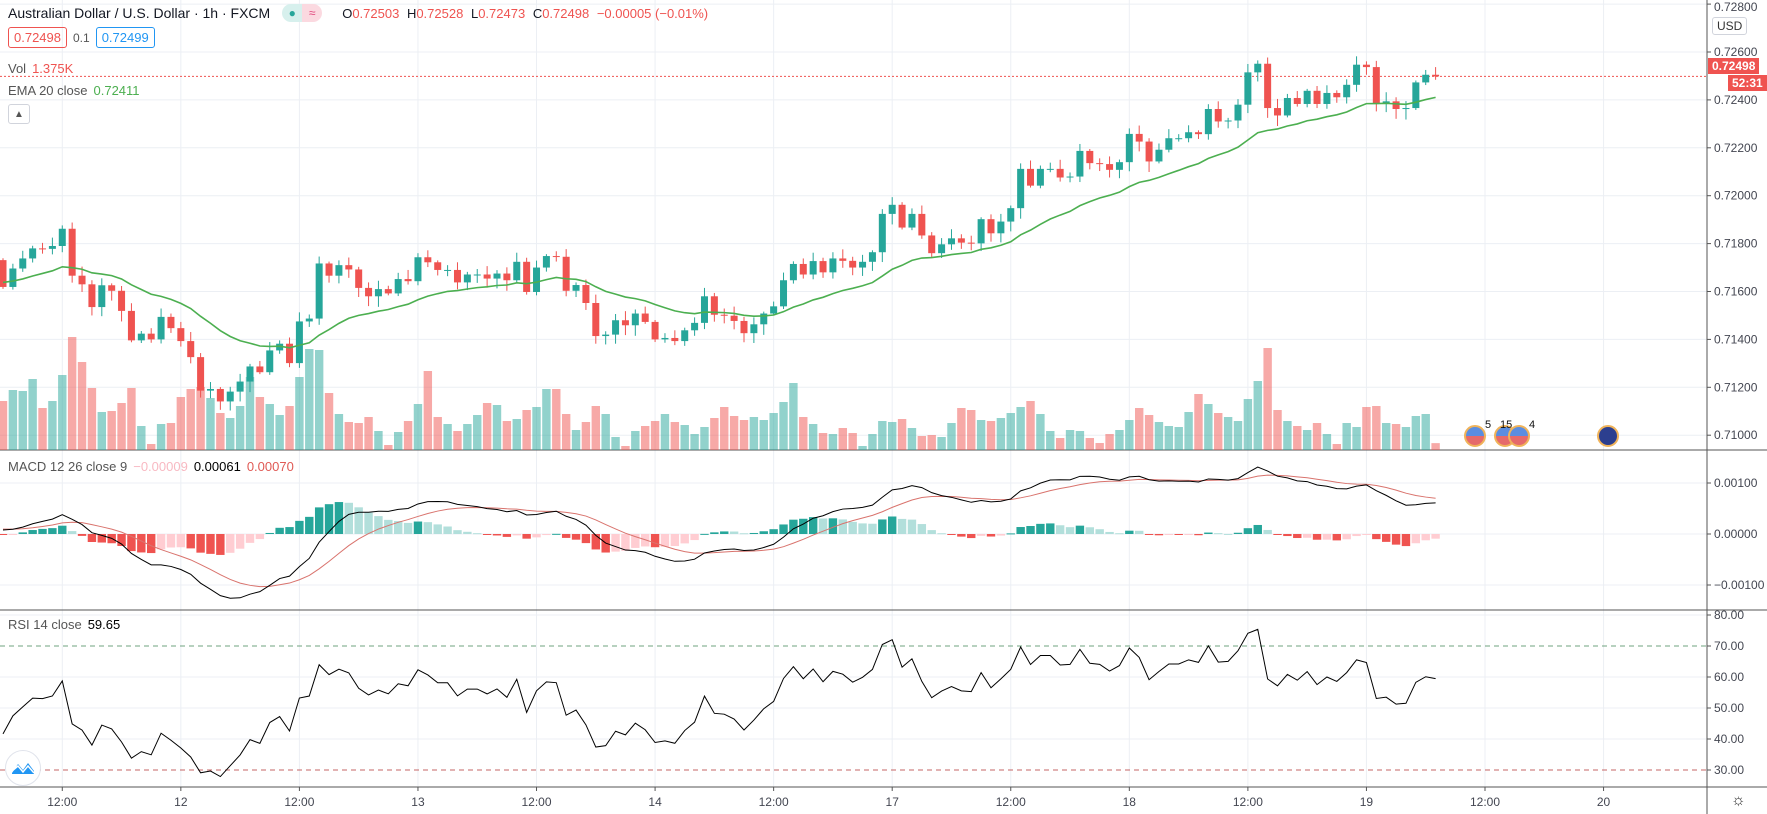 This screenshot has height=814, width=1767. Describe the element at coordinates (1729, 770) in the screenshot. I see `rsi-tick-label: 30.00` at that location.